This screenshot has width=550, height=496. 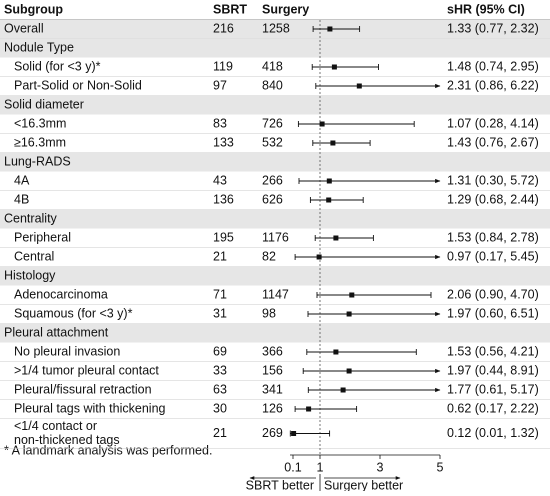 What do you see at coordinates (440, 467) in the screenshot?
I see `x-tick-label: 5` at bounding box center [440, 467].